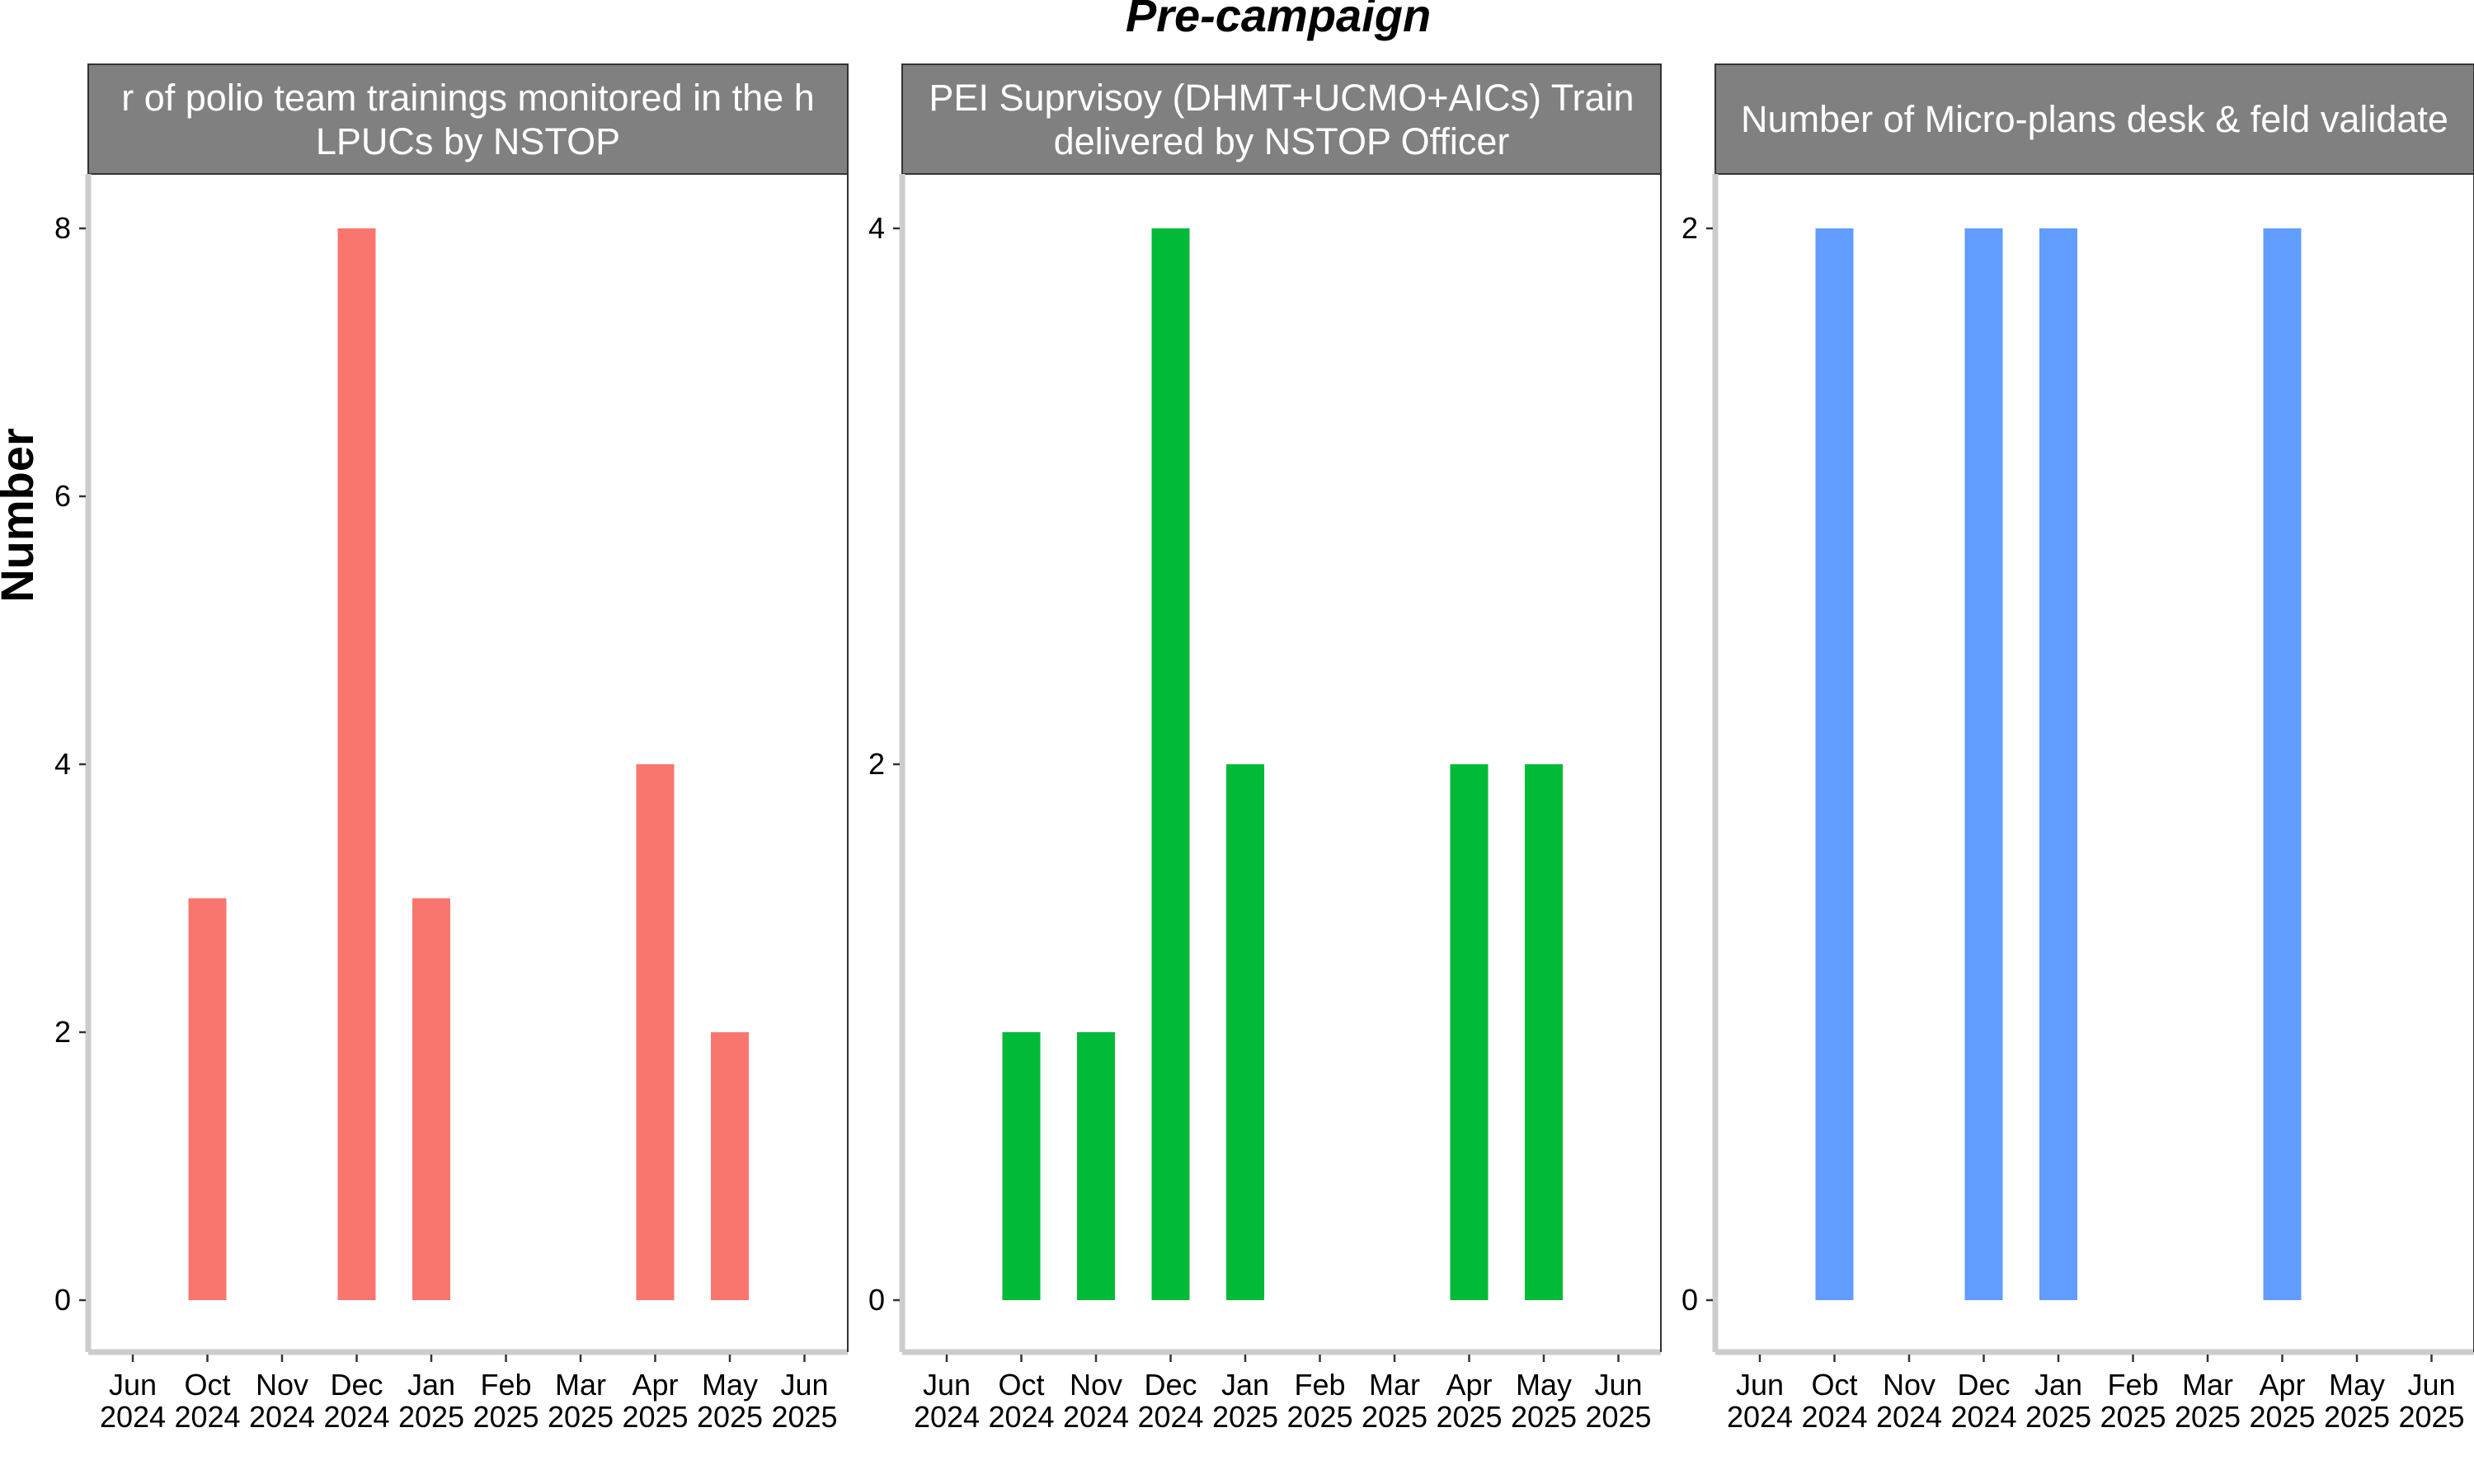 This screenshot has height=1484, width=2474. Describe the element at coordinates (468, 141) in the screenshot. I see `facet-strip-title: LPUCs by NSTOP` at that location.